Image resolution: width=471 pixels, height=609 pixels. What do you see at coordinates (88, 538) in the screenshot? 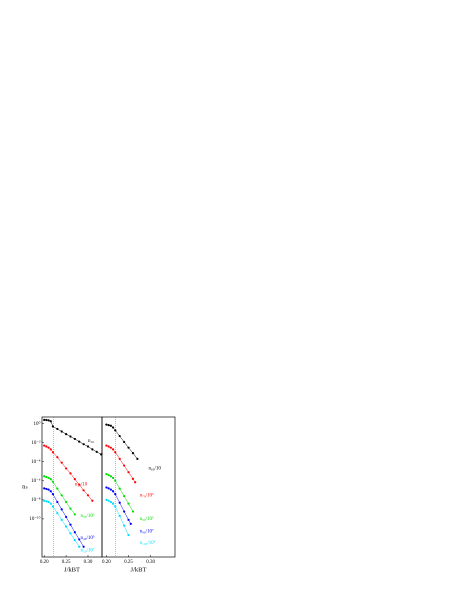
I see `annotation: n₄₀/10⁵` at bounding box center [88, 538].